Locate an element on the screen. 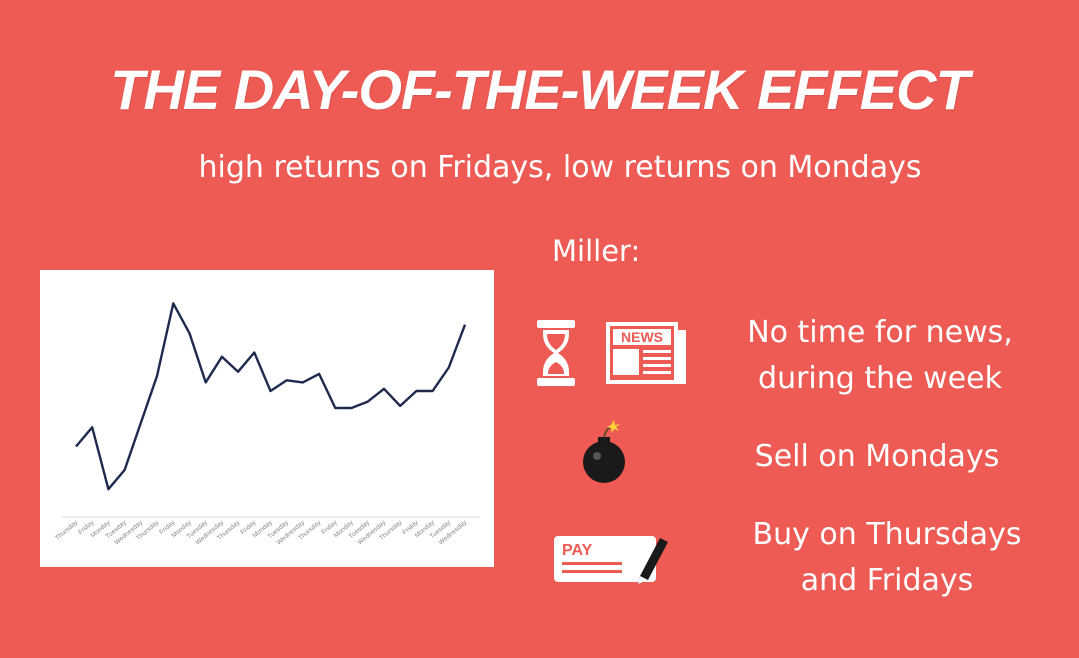 This screenshot has width=1079, height=658. buy-on-thursdays-line1: Buy on Thursdays is located at coordinates (887, 534).